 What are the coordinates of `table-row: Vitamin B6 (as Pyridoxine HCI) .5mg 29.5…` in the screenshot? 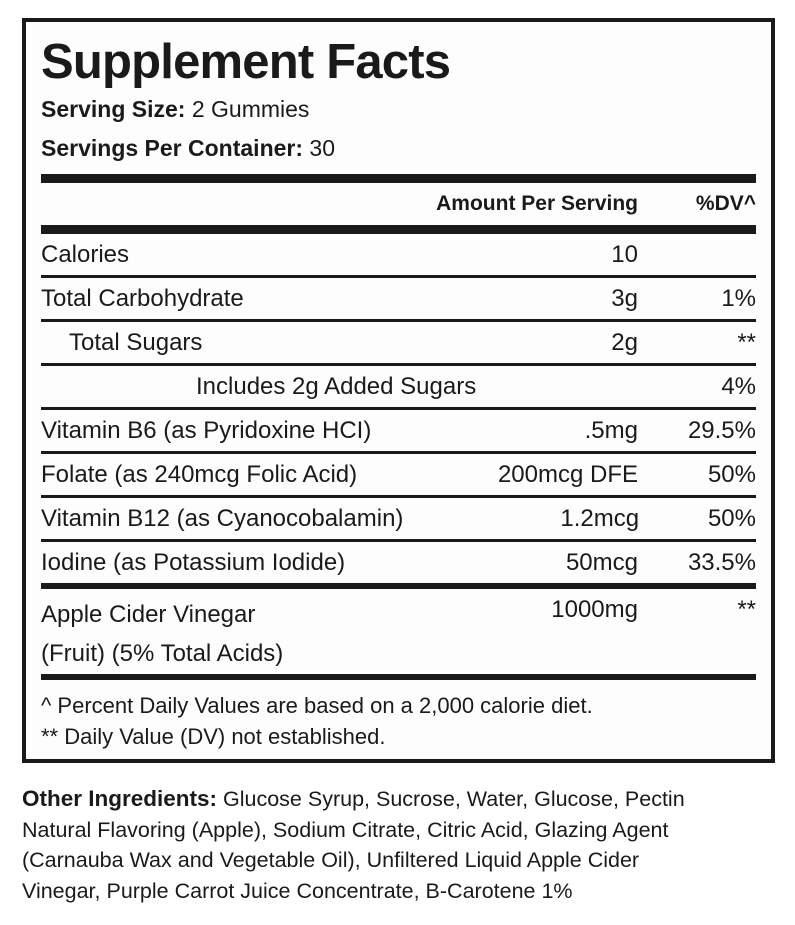 It's located at (398, 430).